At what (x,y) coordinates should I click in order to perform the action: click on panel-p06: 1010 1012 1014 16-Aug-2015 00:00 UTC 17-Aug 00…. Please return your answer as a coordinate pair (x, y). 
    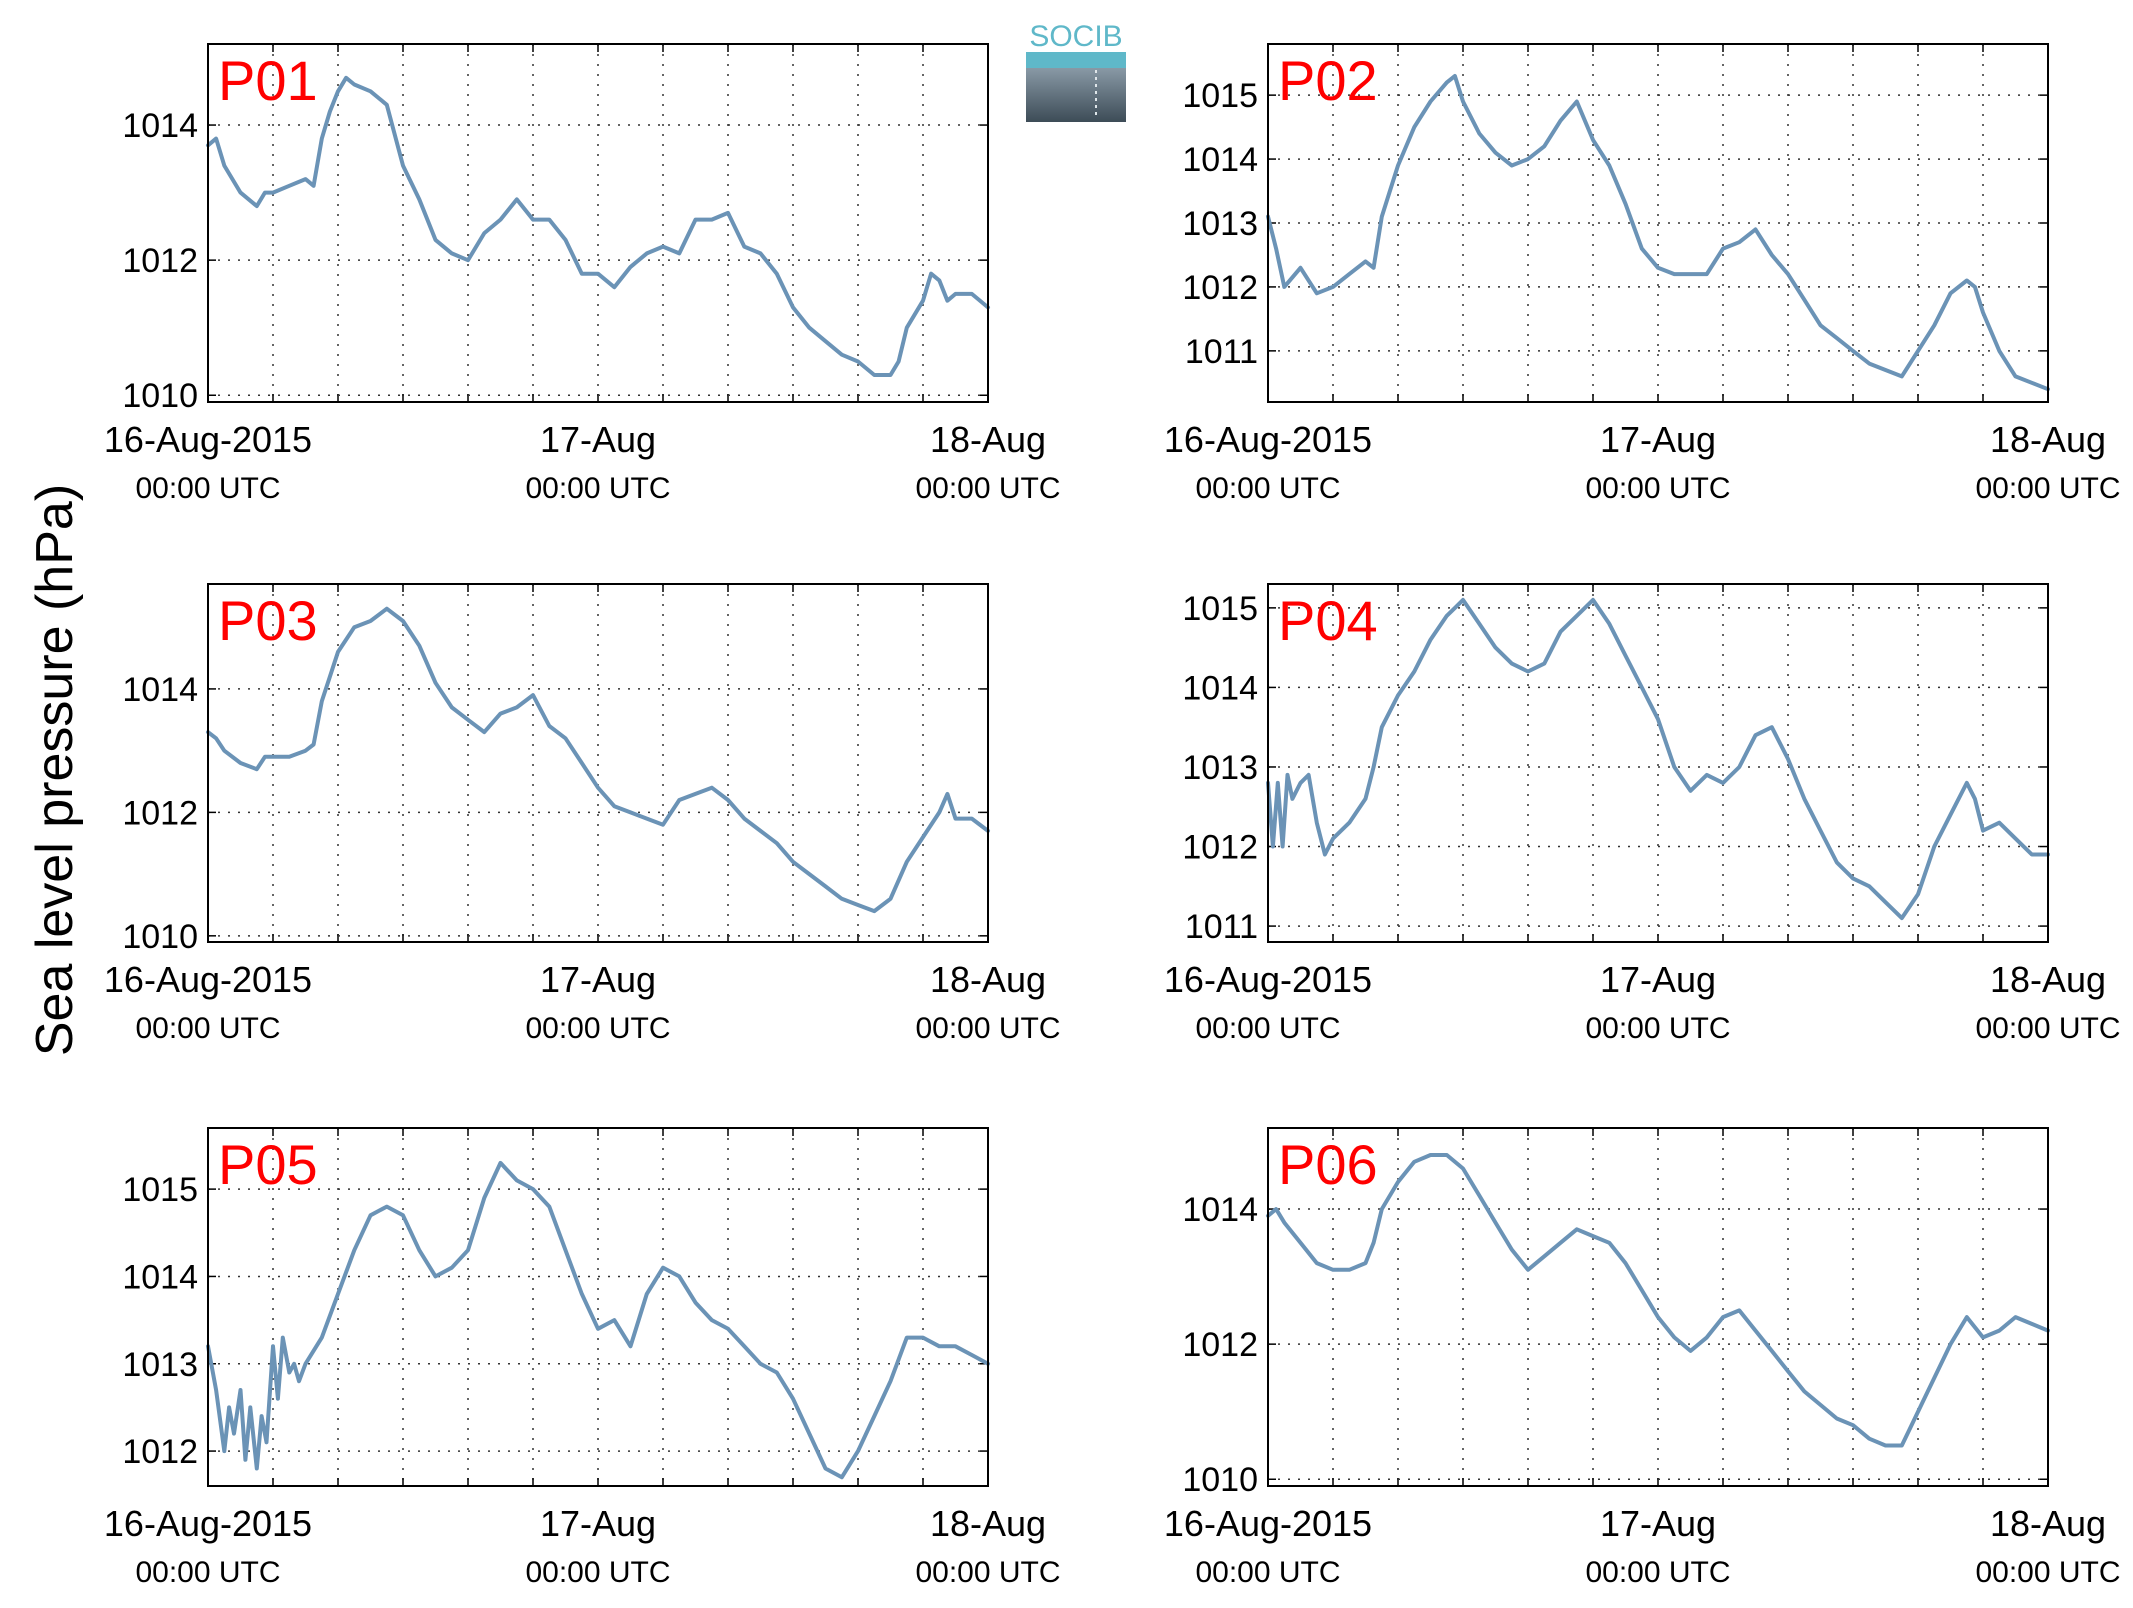
    Looking at the image, I should click on (1642, 1358).